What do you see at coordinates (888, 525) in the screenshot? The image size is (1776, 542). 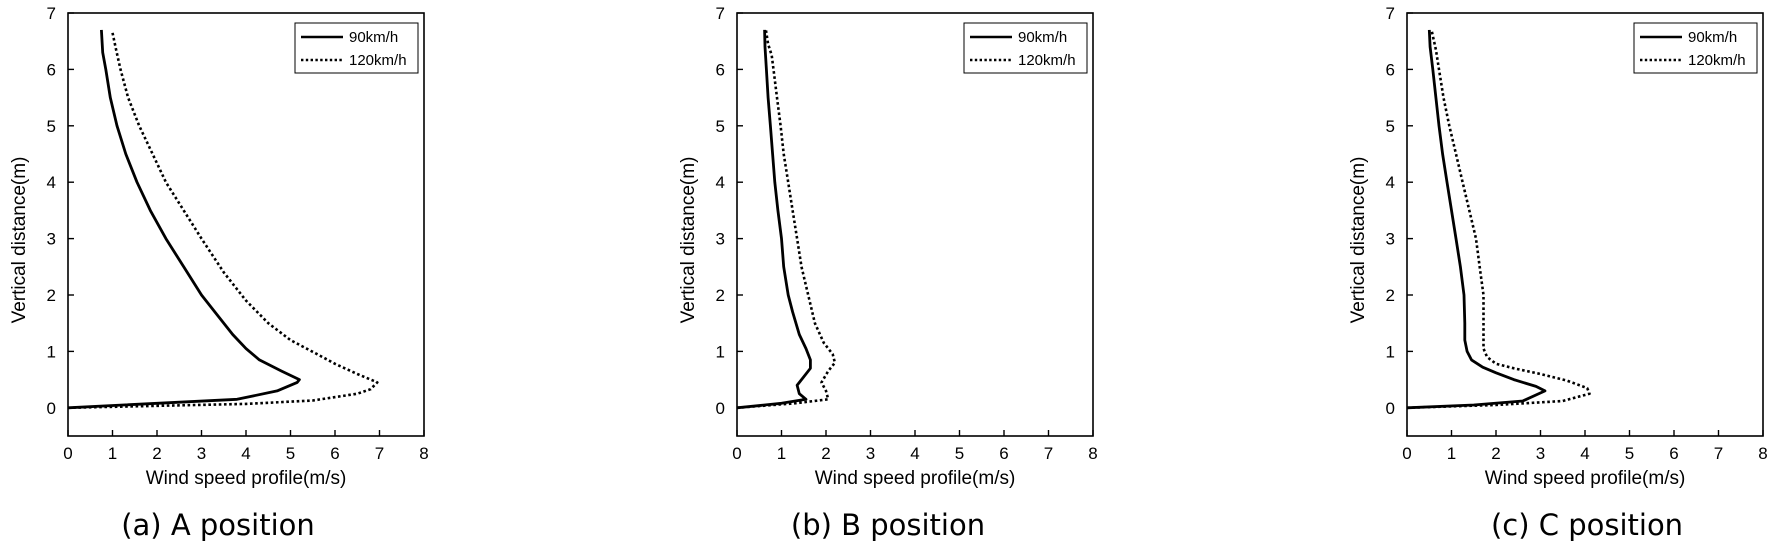 I see `panel-caption: (b) B position` at bounding box center [888, 525].